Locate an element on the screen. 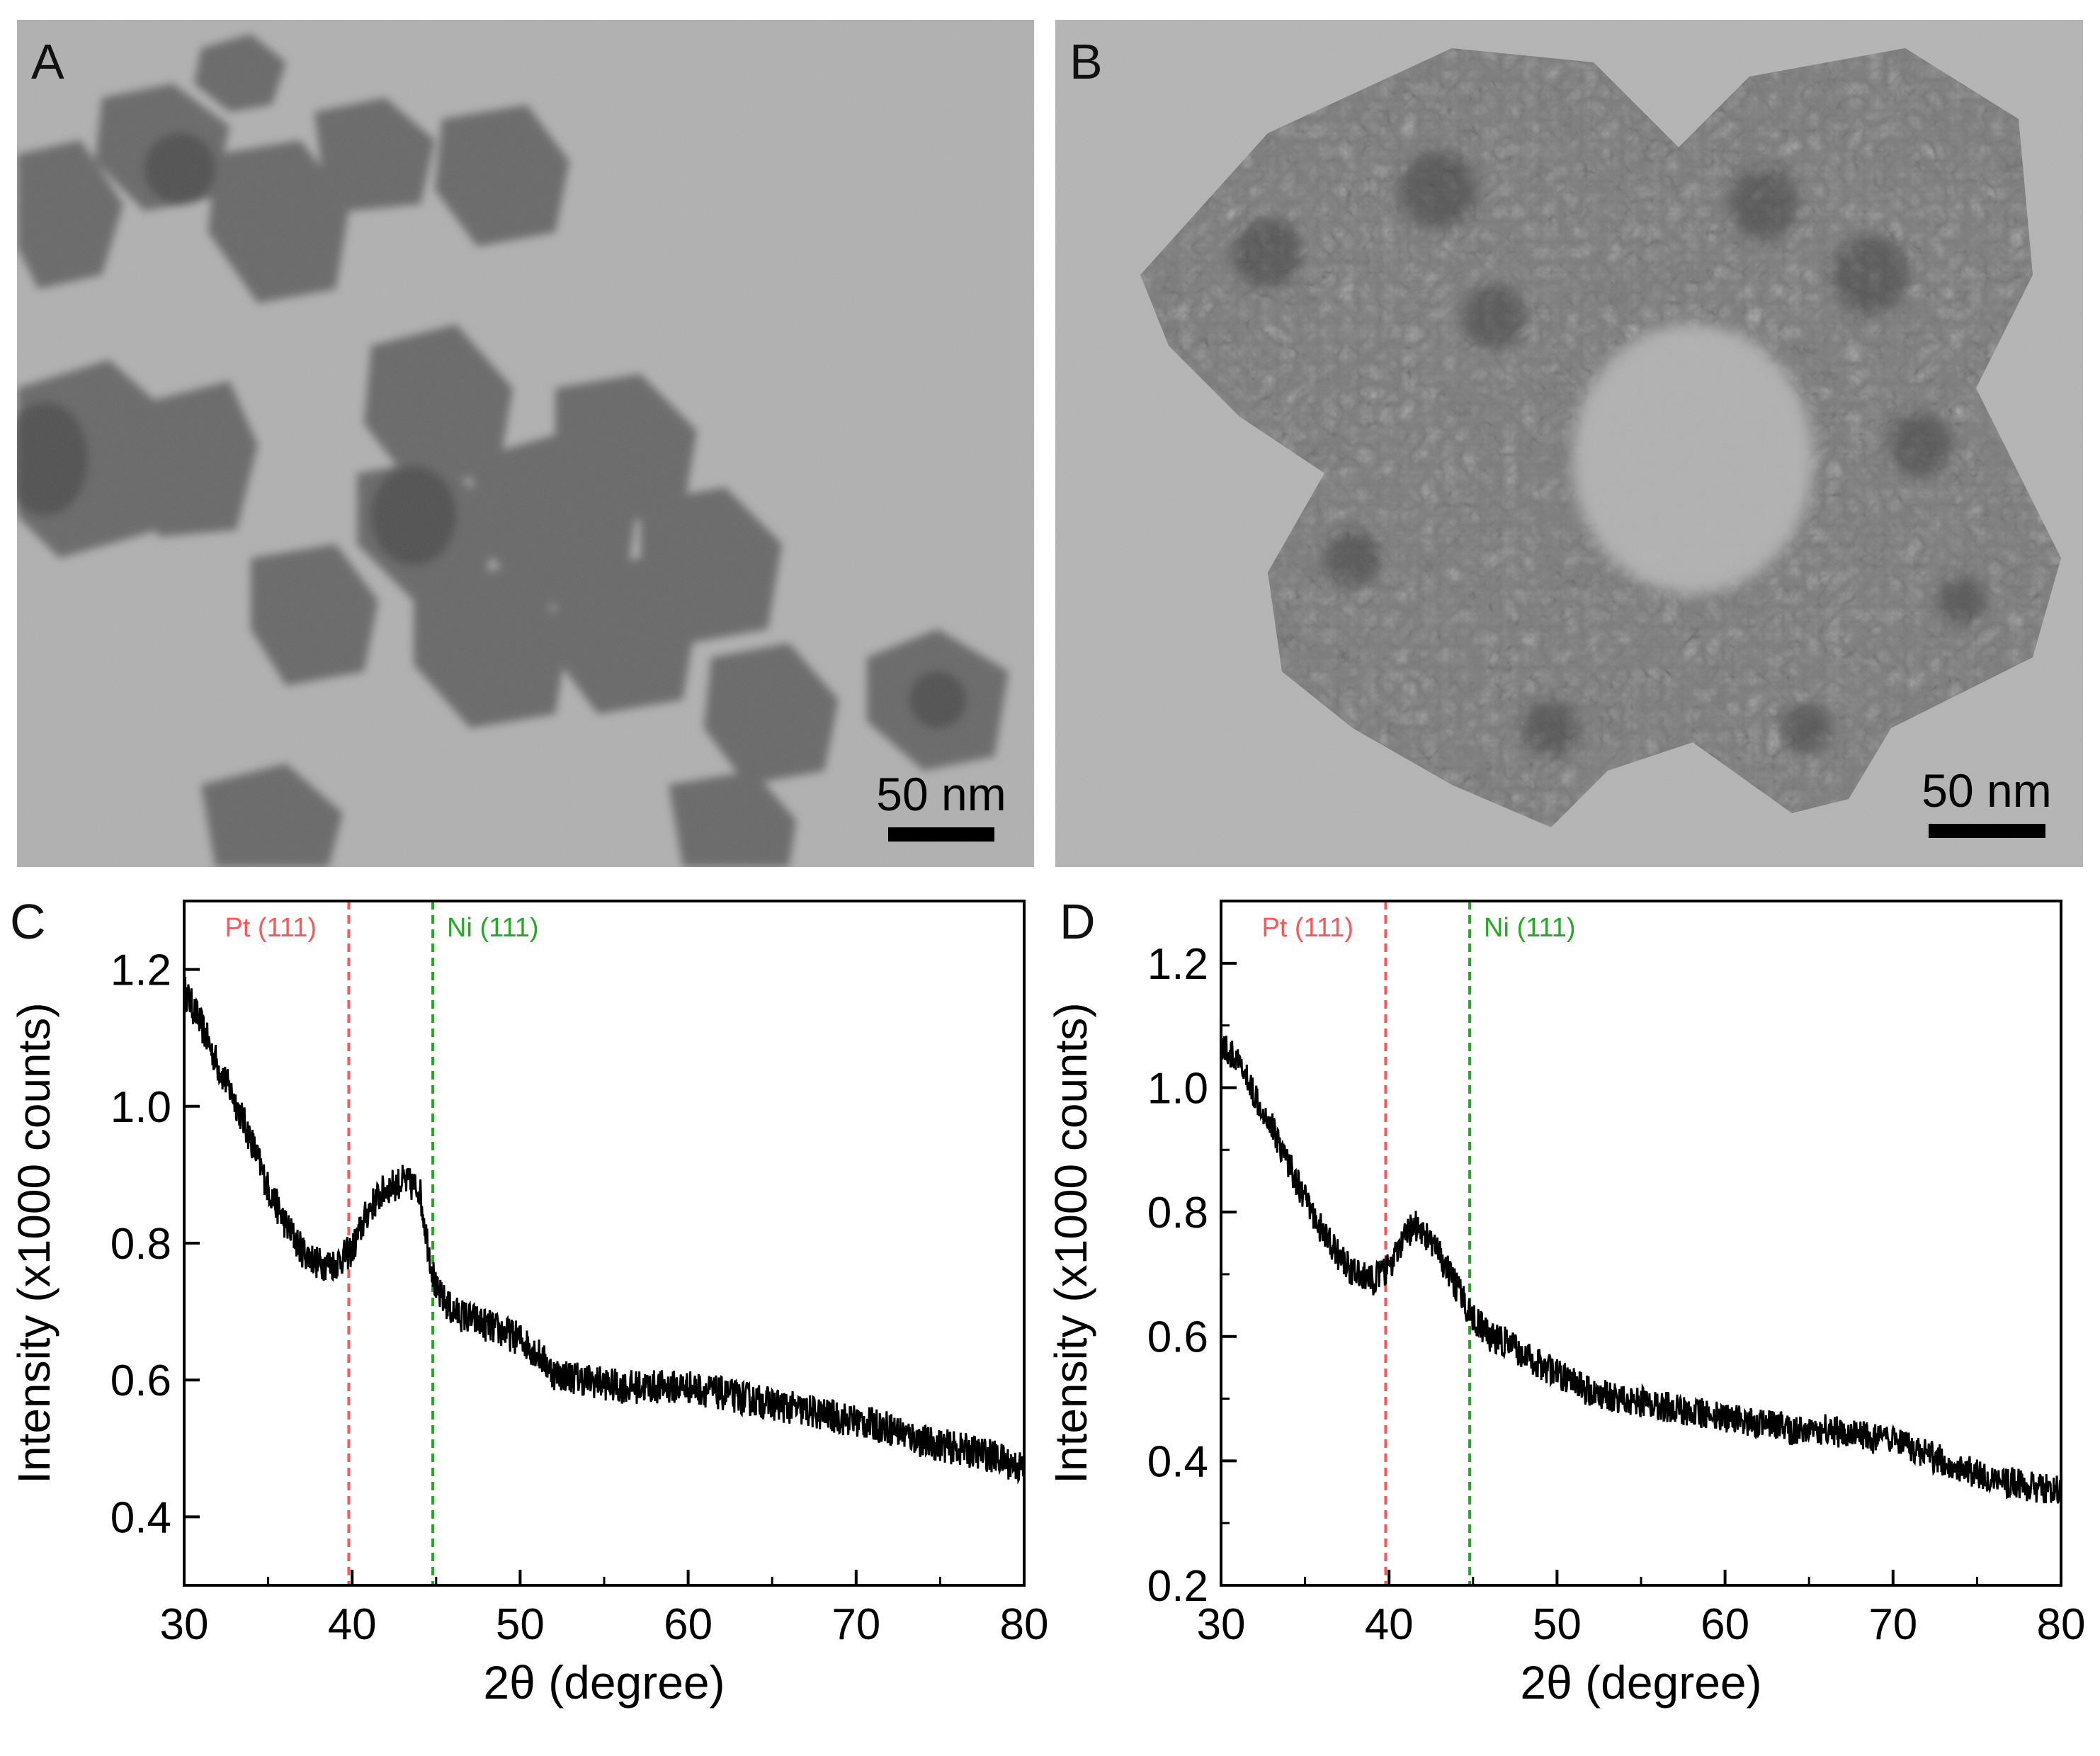  panel-label-b: B is located at coordinates (1086, 61).